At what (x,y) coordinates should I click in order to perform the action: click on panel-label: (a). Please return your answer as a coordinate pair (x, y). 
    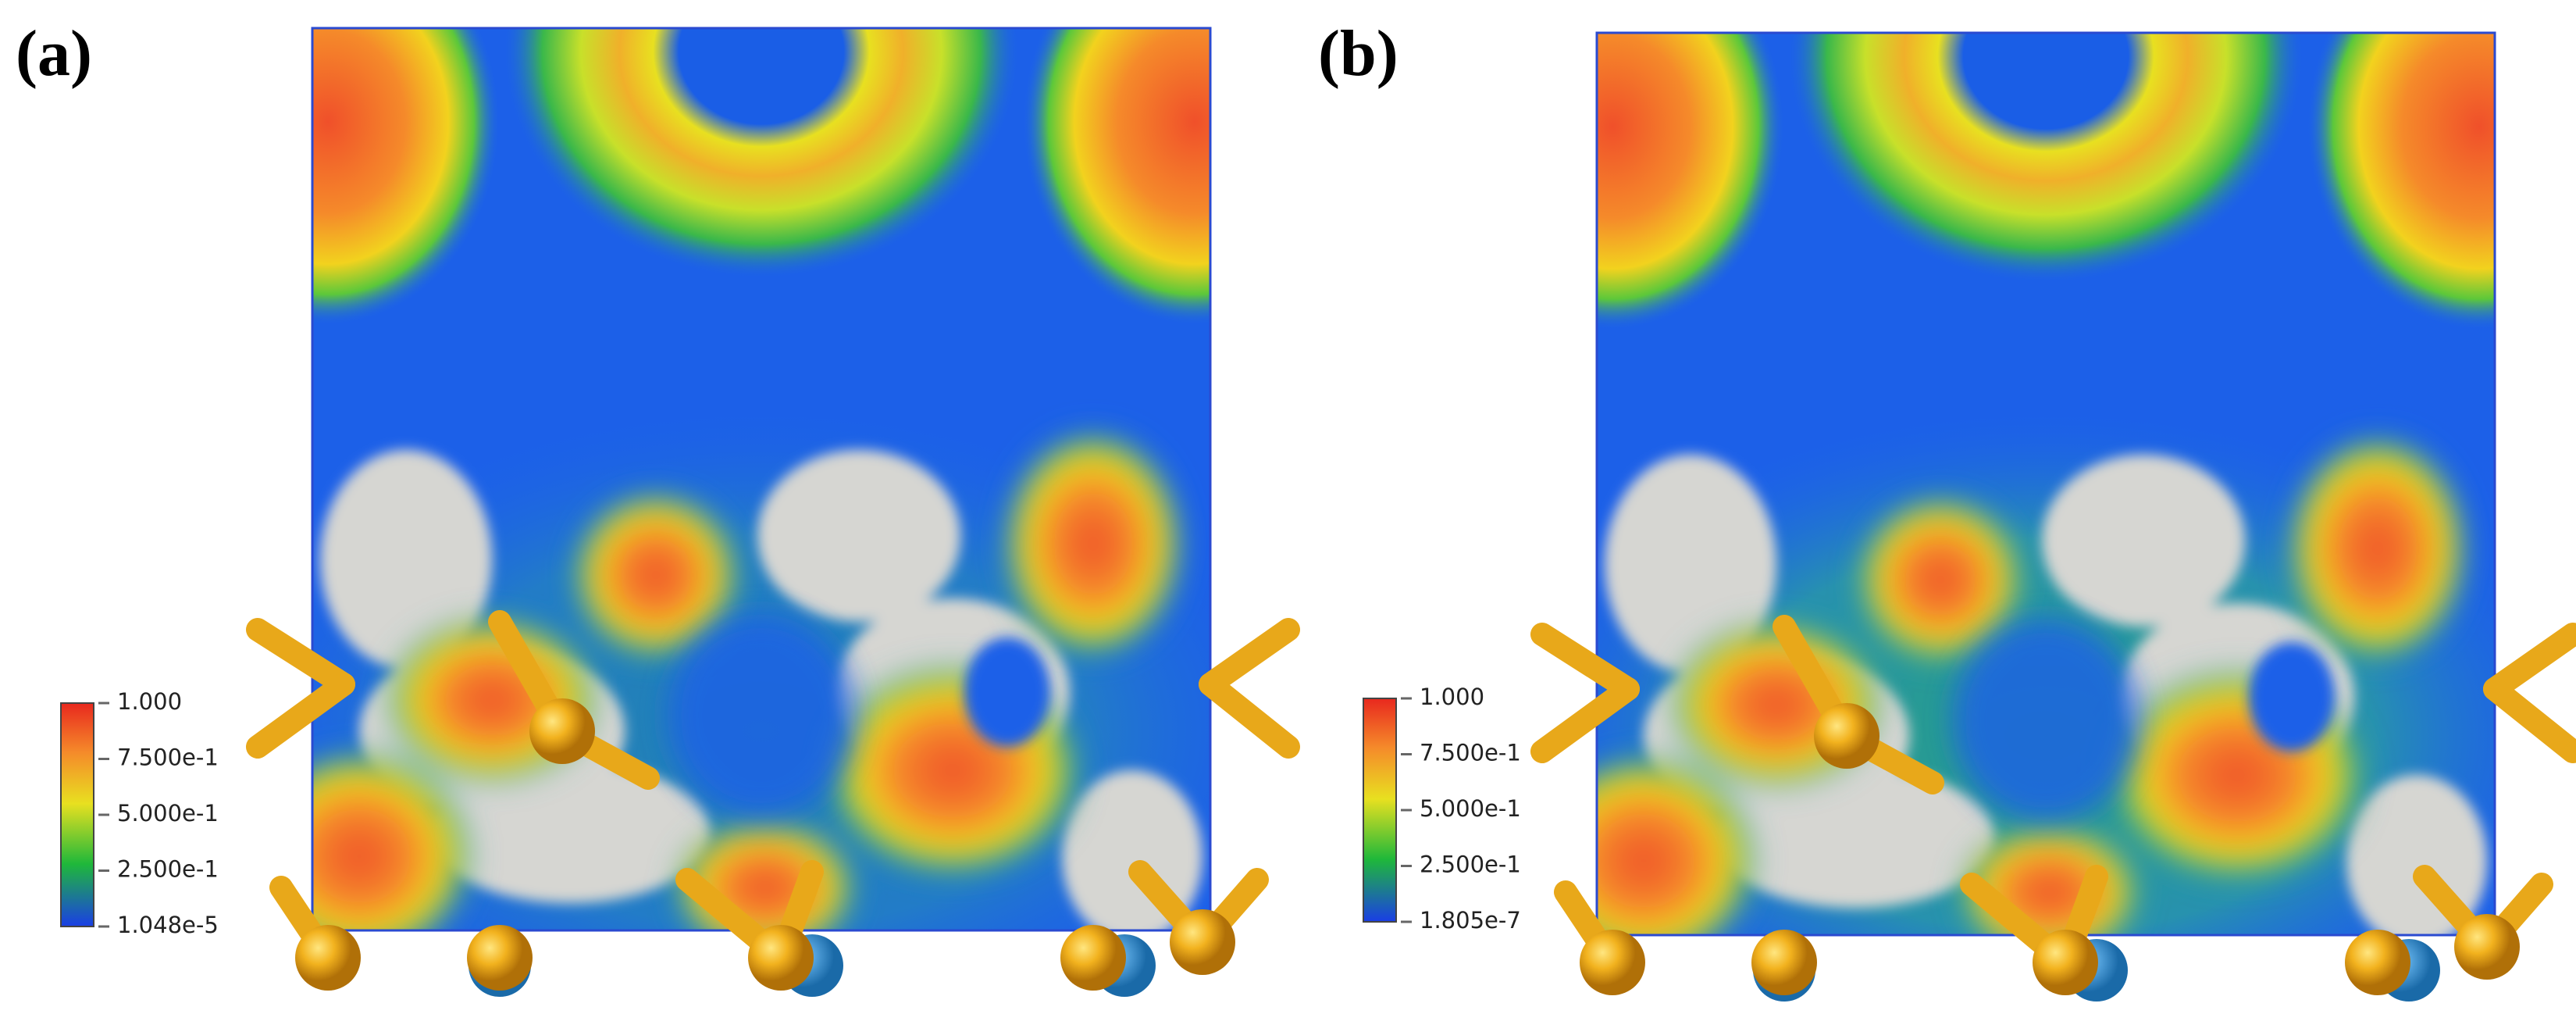
    Looking at the image, I should click on (54, 54).